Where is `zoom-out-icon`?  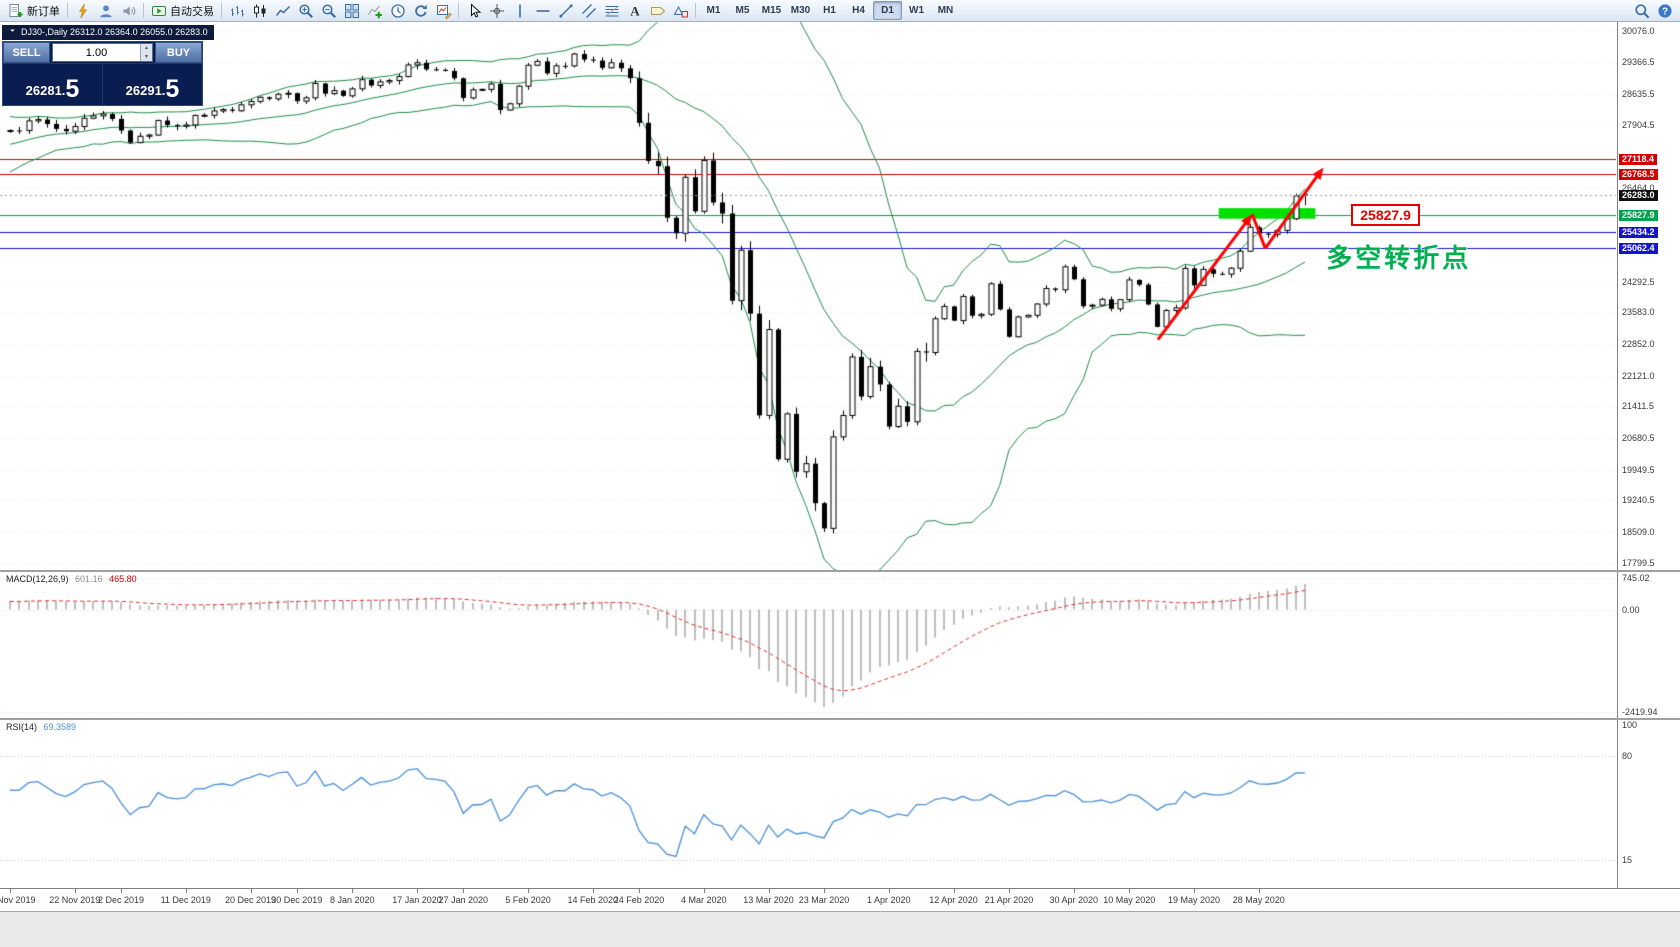
zoom-out-icon is located at coordinates (328, 11).